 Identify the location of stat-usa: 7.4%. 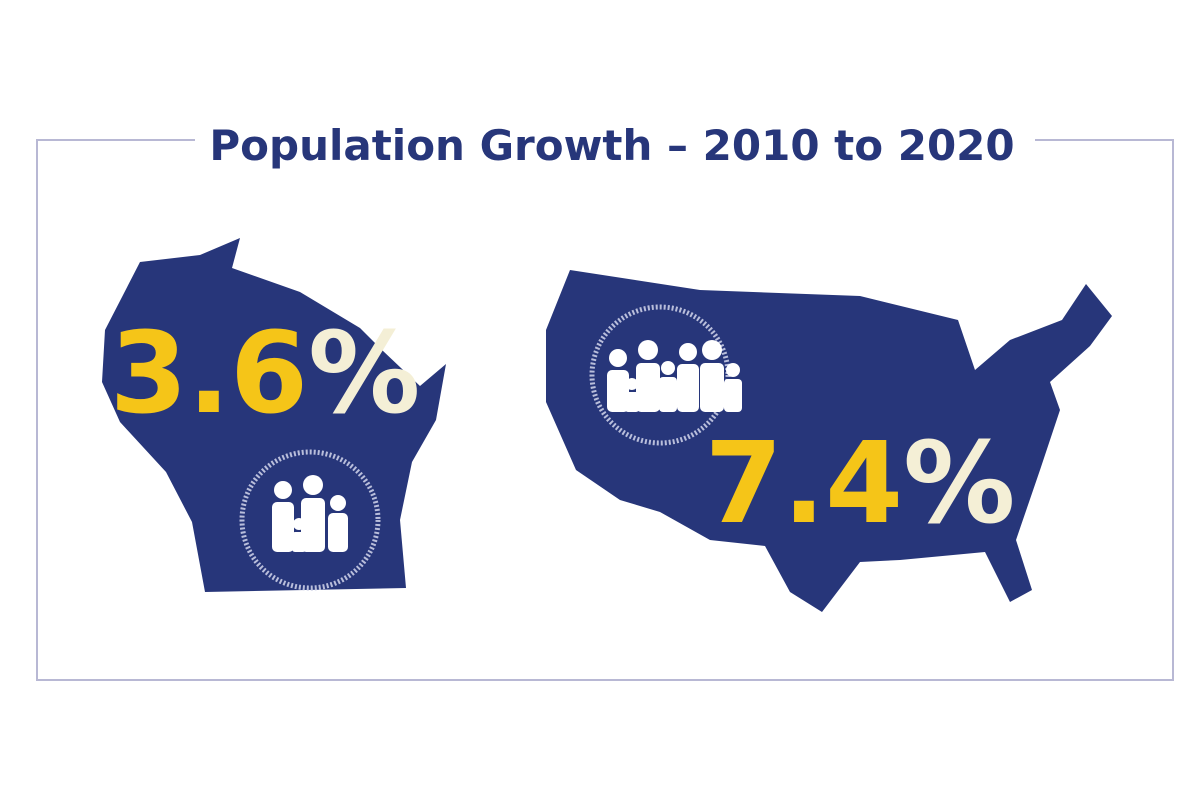
(860, 484).